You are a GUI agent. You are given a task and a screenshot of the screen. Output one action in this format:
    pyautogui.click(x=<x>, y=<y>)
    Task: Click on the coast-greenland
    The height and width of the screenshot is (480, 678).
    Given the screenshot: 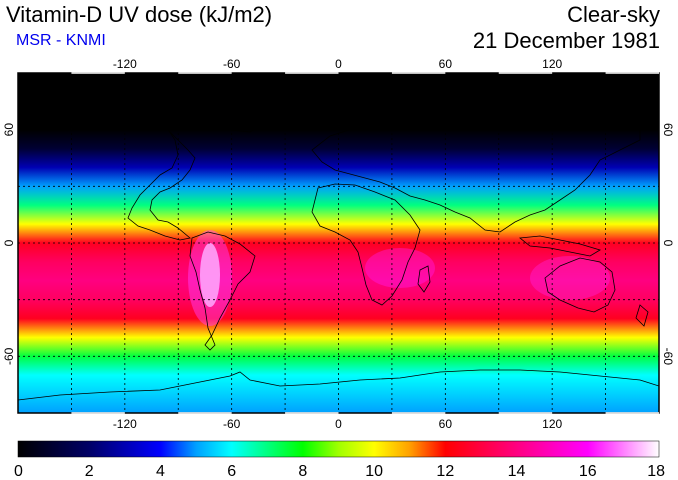 What is the action you would take?
    pyautogui.click(x=242, y=115)
    